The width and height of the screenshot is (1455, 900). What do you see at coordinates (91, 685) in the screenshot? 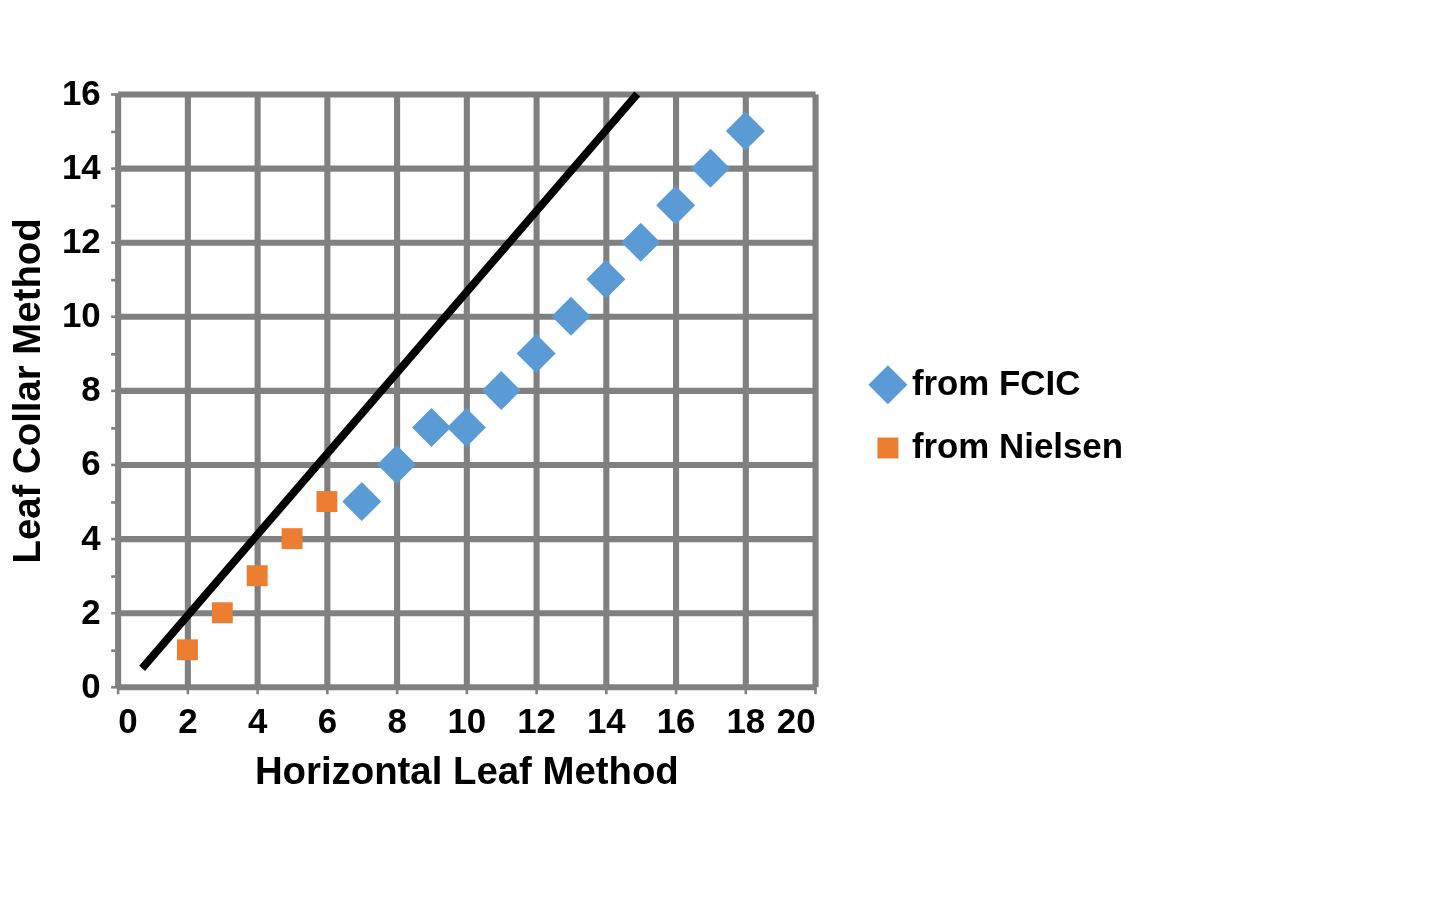
I see `y-tick-label: 0` at bounding box center [91, 685].